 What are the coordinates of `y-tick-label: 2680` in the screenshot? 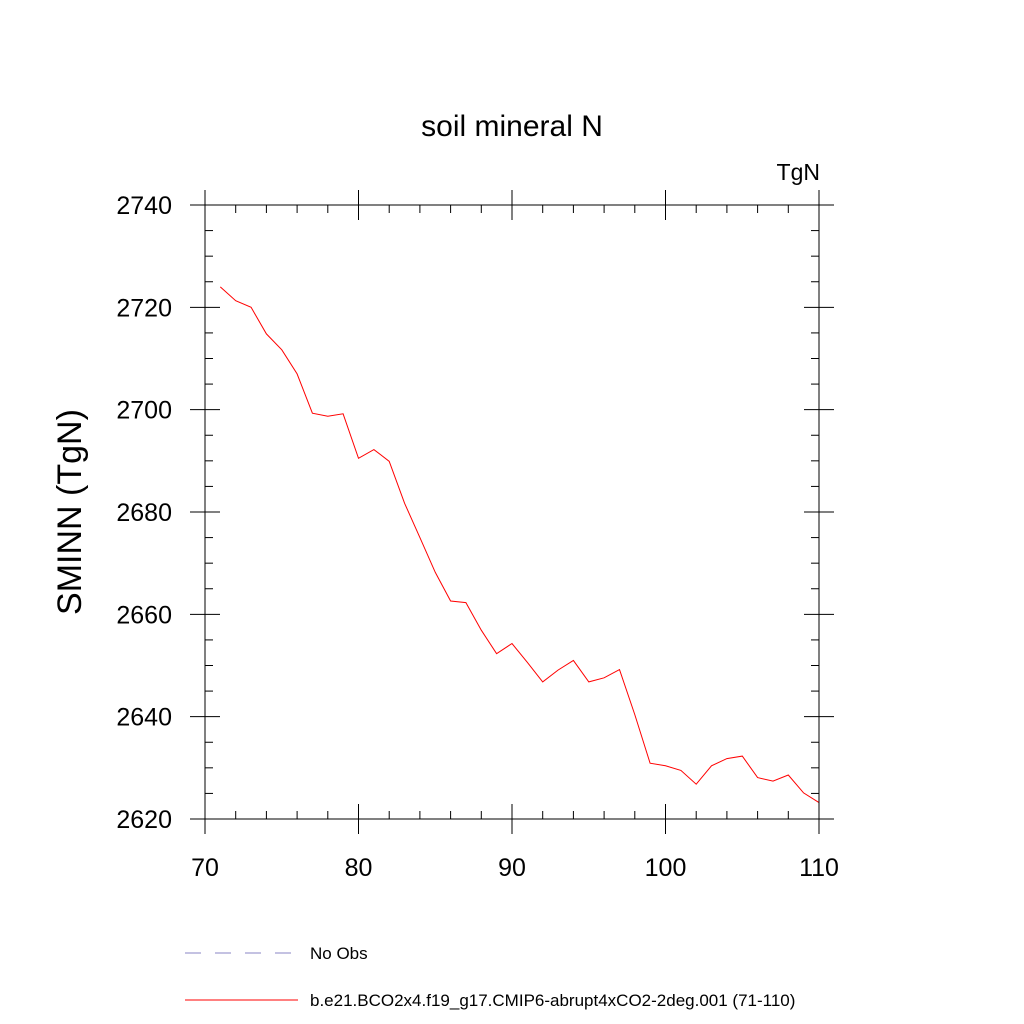 It's located at (144, 513).